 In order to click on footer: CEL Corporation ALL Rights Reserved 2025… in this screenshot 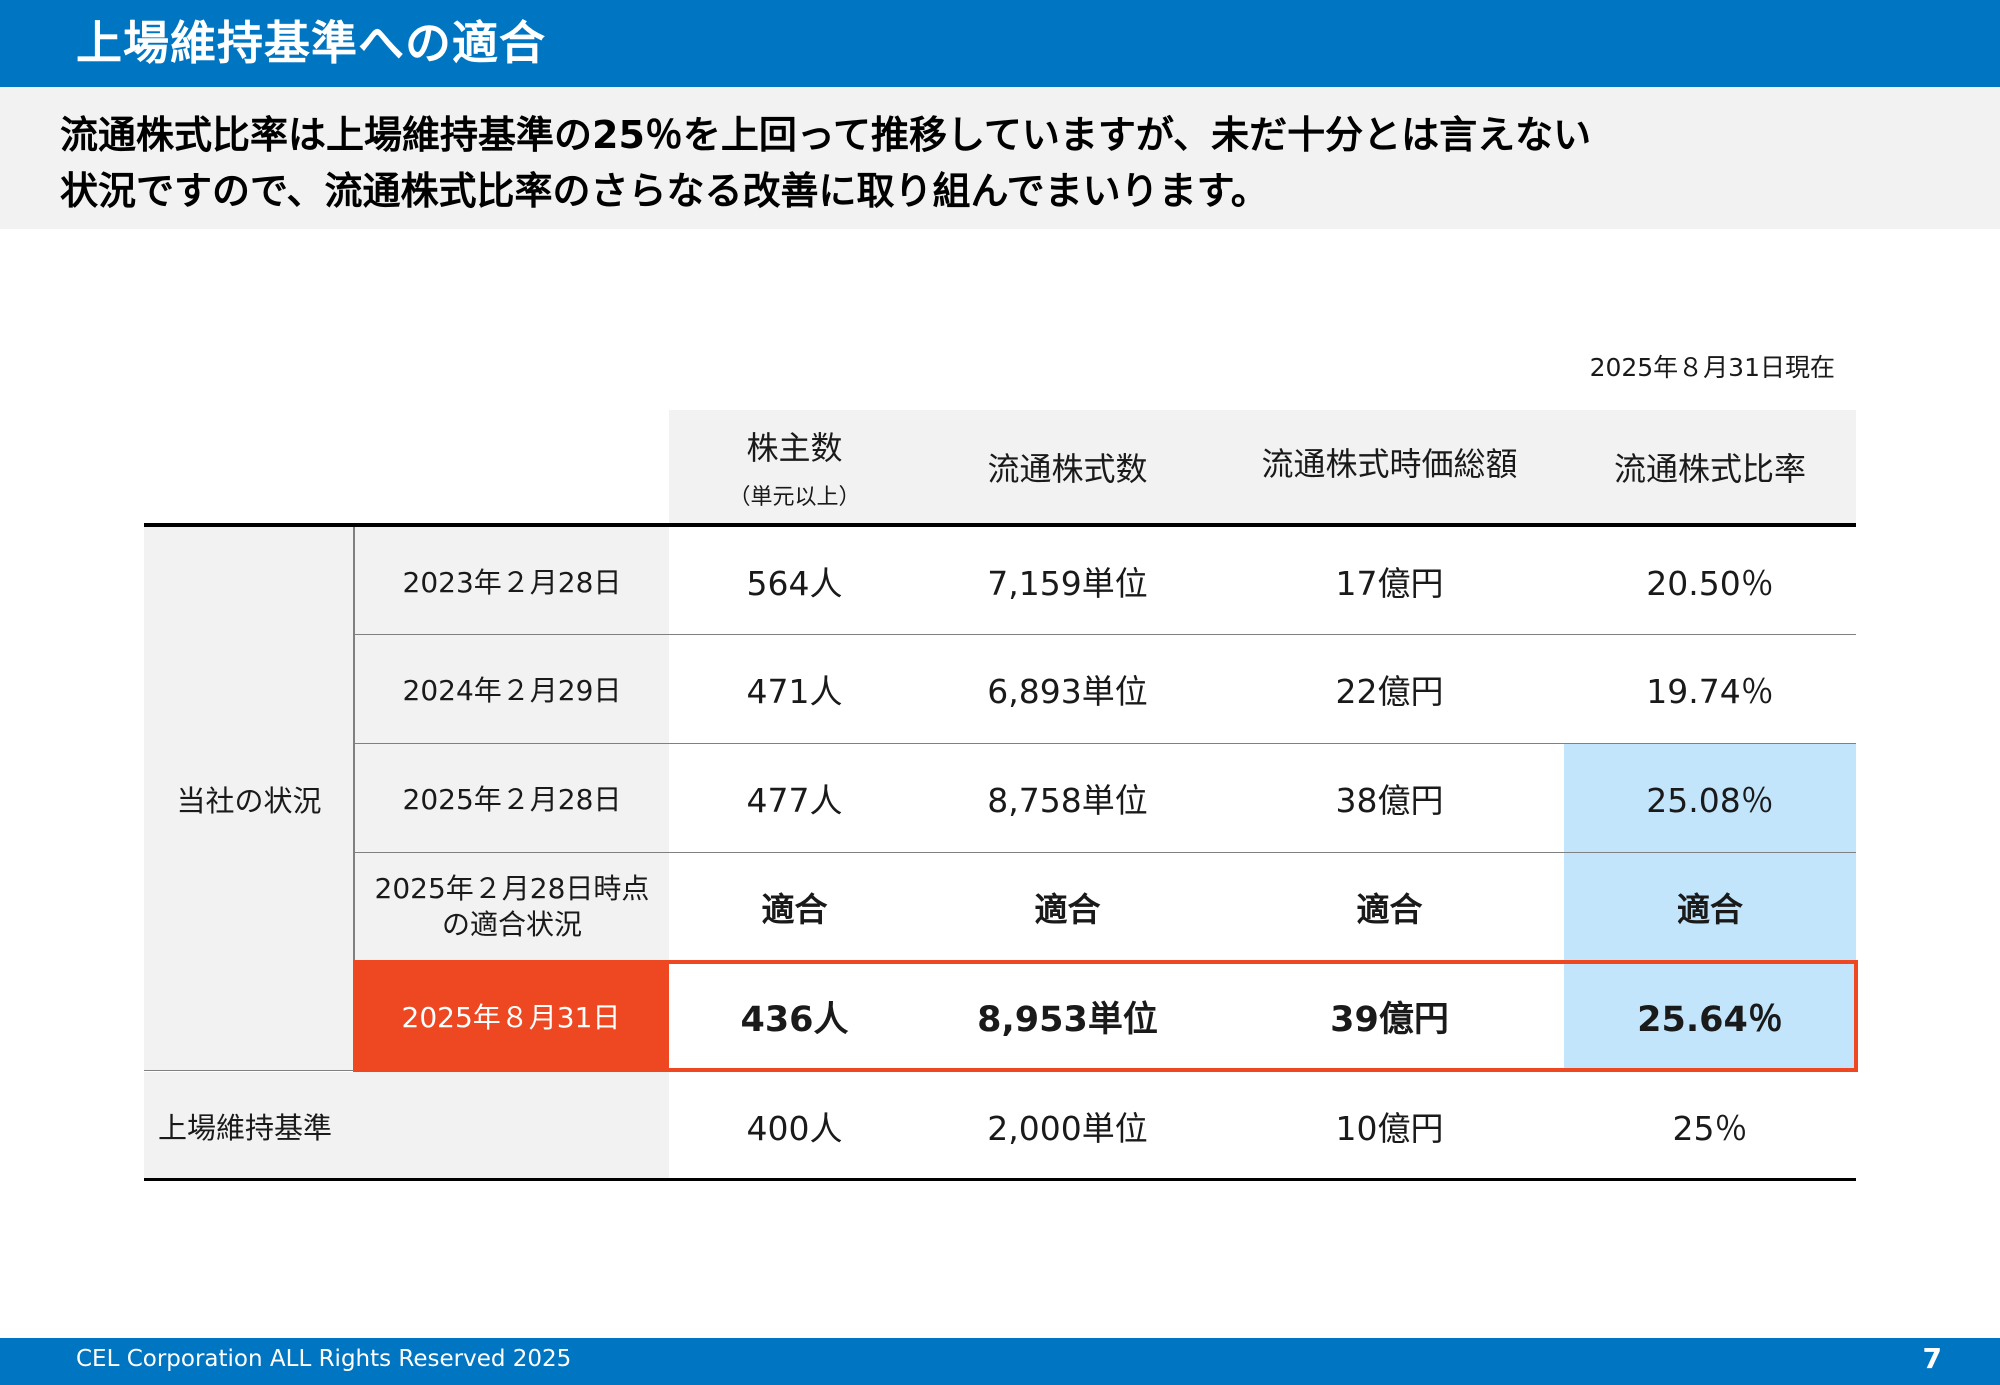, I will do `click(1000, 1361)`.